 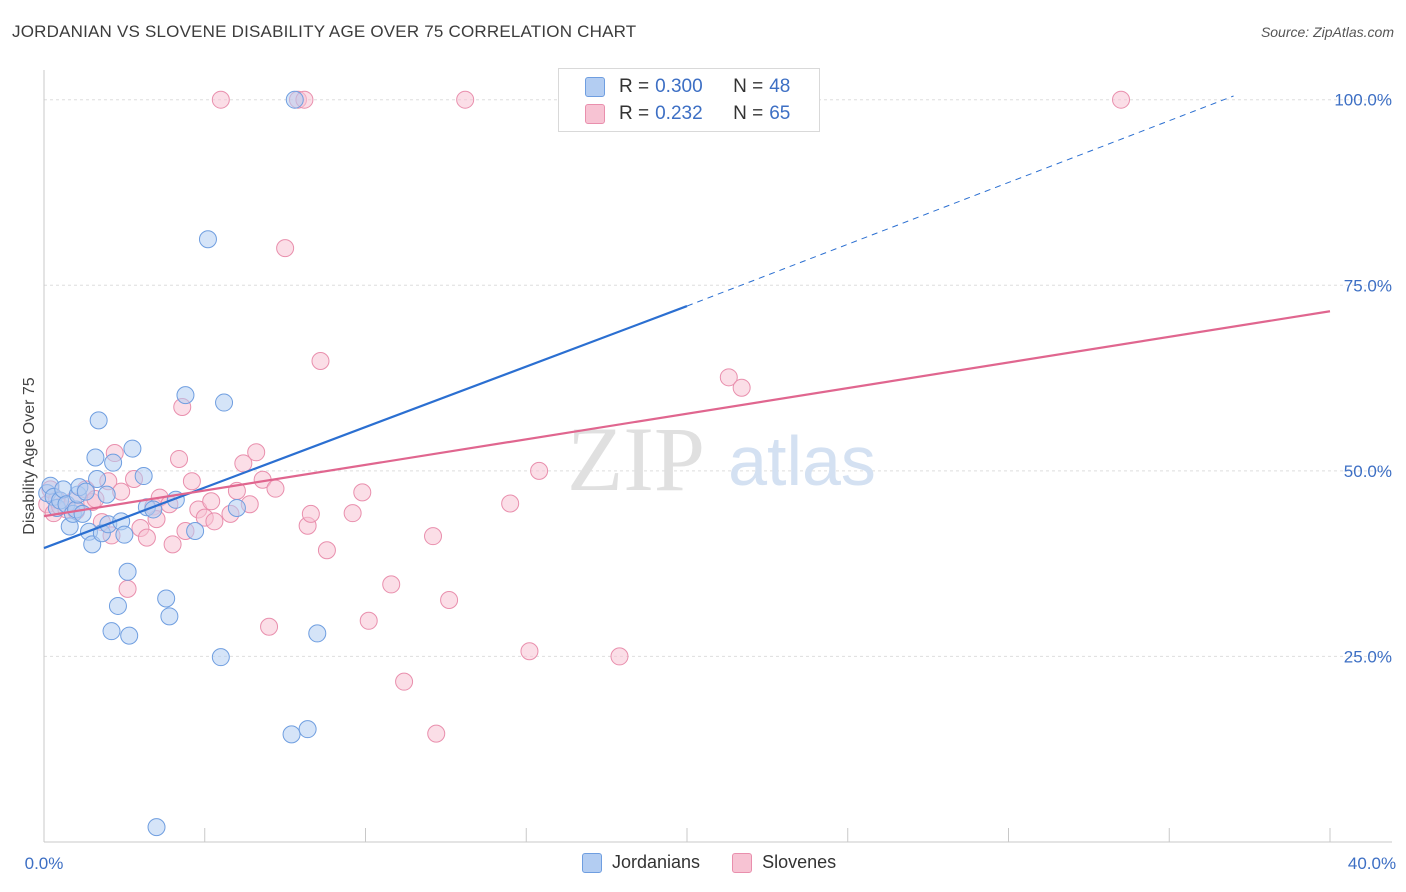 What do you see at coordinates (29, 456) in the screenshot?
I see `y-axis-title: Disability Age Over 75` at bounding box center [29, 456].